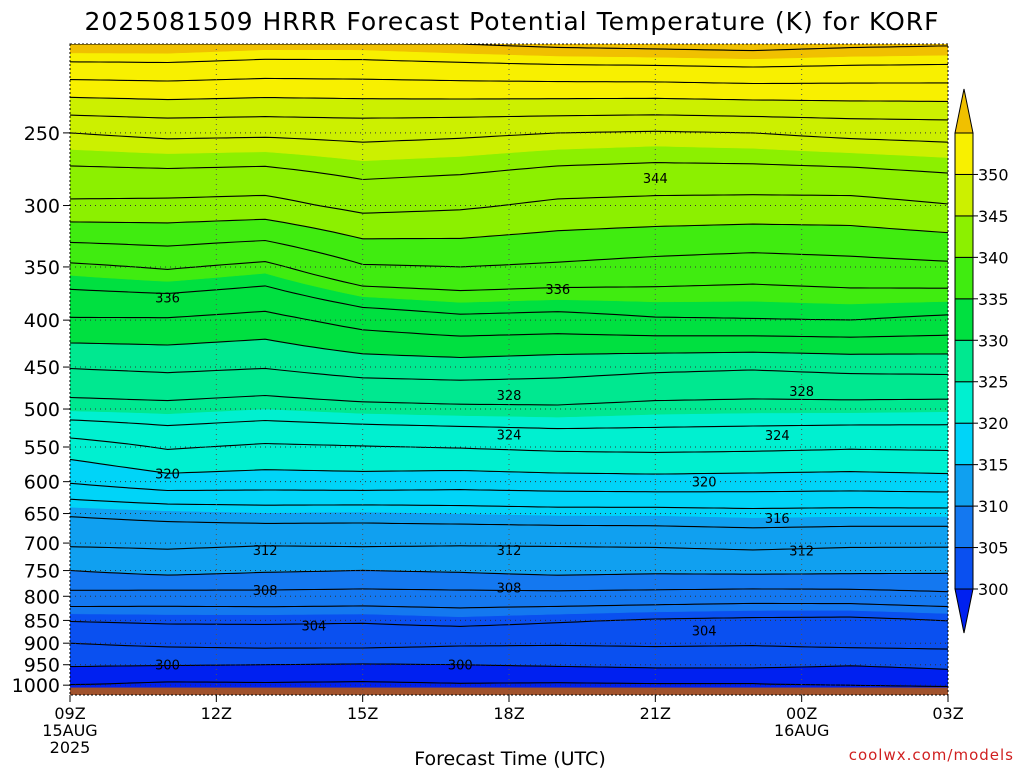 This screenshot has height=772, width=1024. Describe the element at coordinates (167, 299) in the screenshot. I see `contour-label-336-1: 336` at that location.